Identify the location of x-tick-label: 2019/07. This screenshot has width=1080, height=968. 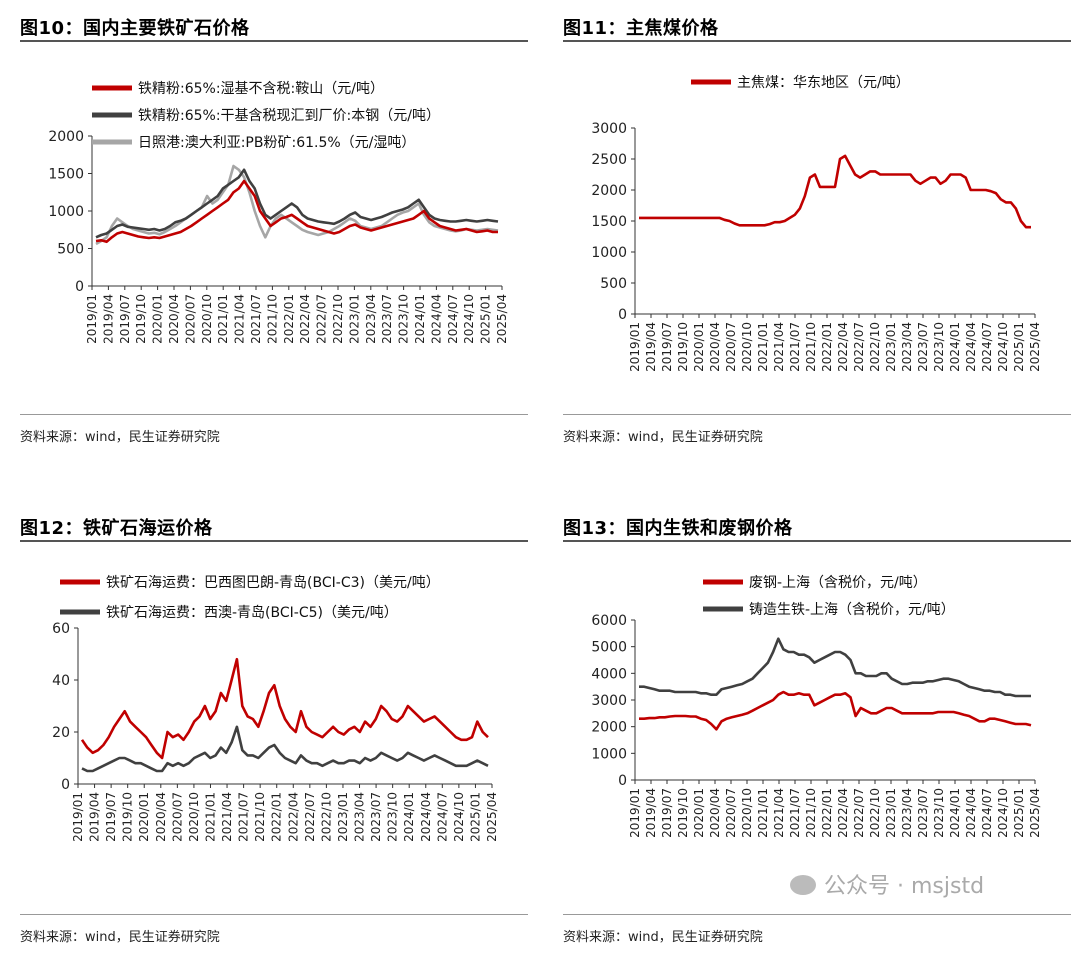
(667, 347).